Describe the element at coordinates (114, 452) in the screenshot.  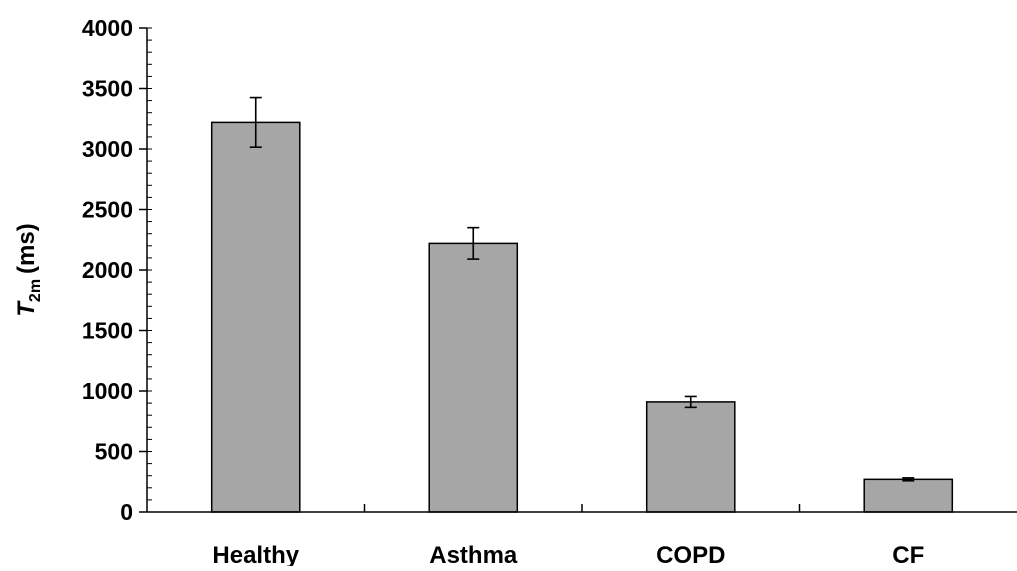
I see `y-tick-label-500: 500` at that location.